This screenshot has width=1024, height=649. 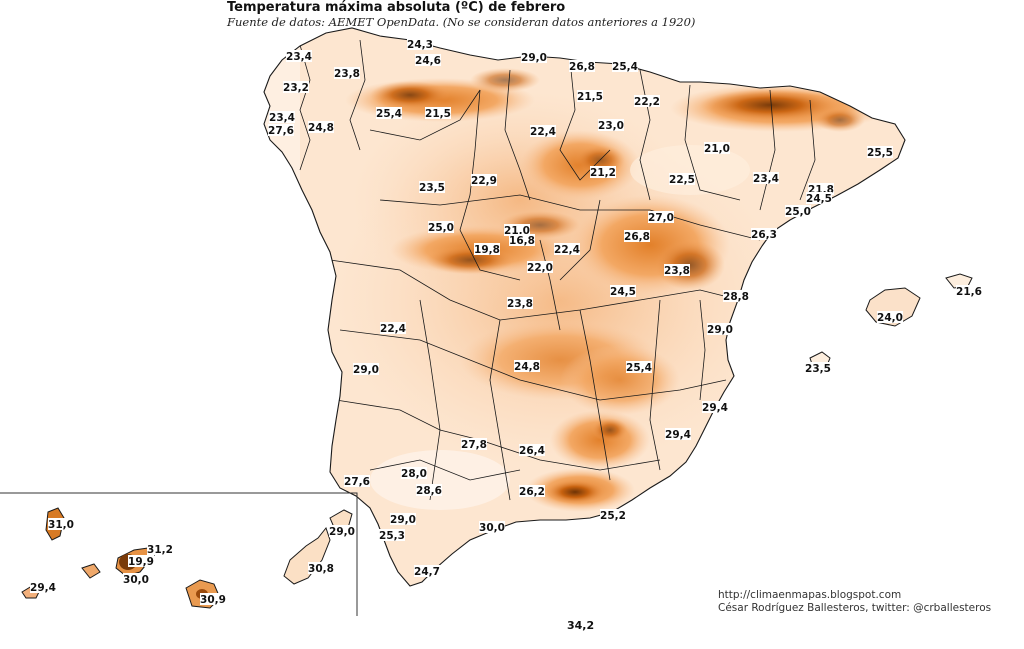 I want to click on station-label: 24,8, so click(x=321, y=127).